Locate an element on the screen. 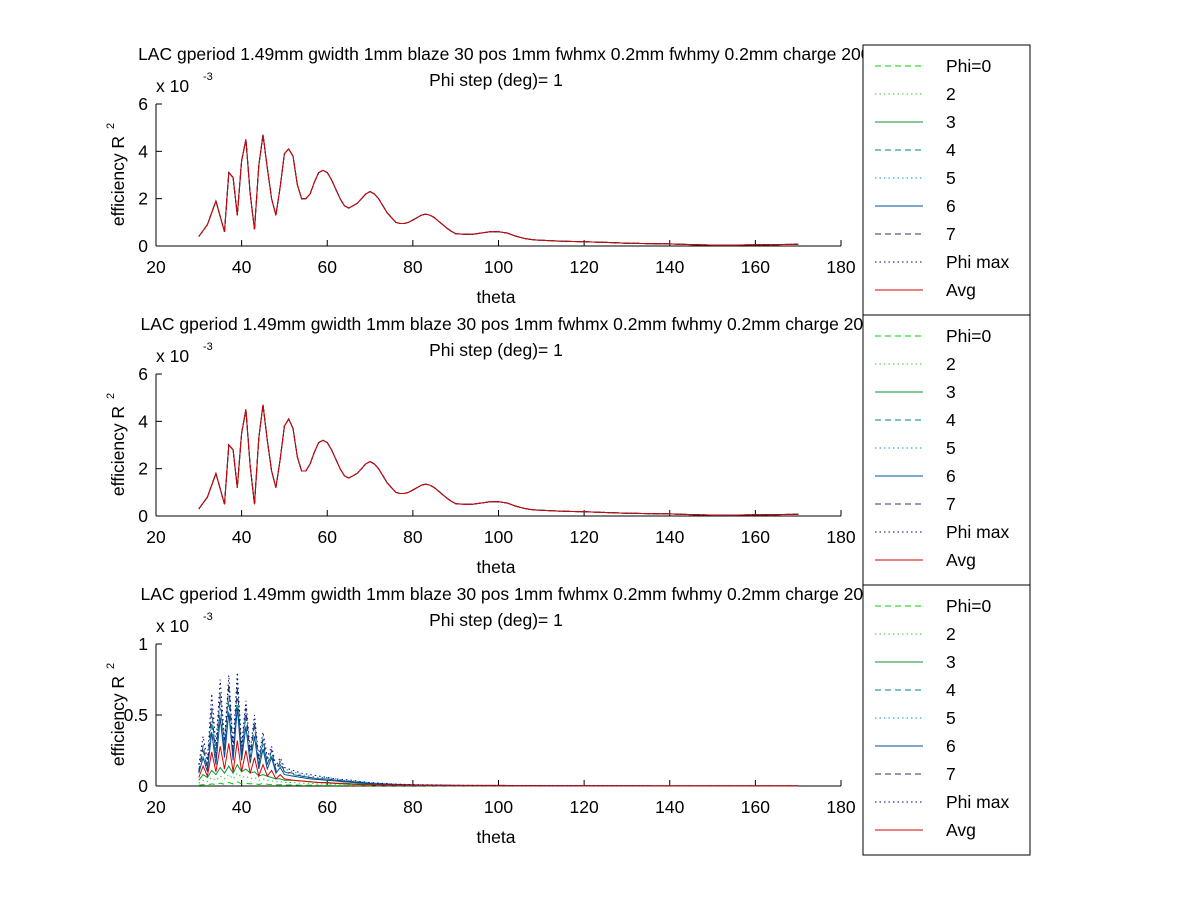 The image size is (1200, 901). y-tick-label: 1 is located at coordinates (143, 644).